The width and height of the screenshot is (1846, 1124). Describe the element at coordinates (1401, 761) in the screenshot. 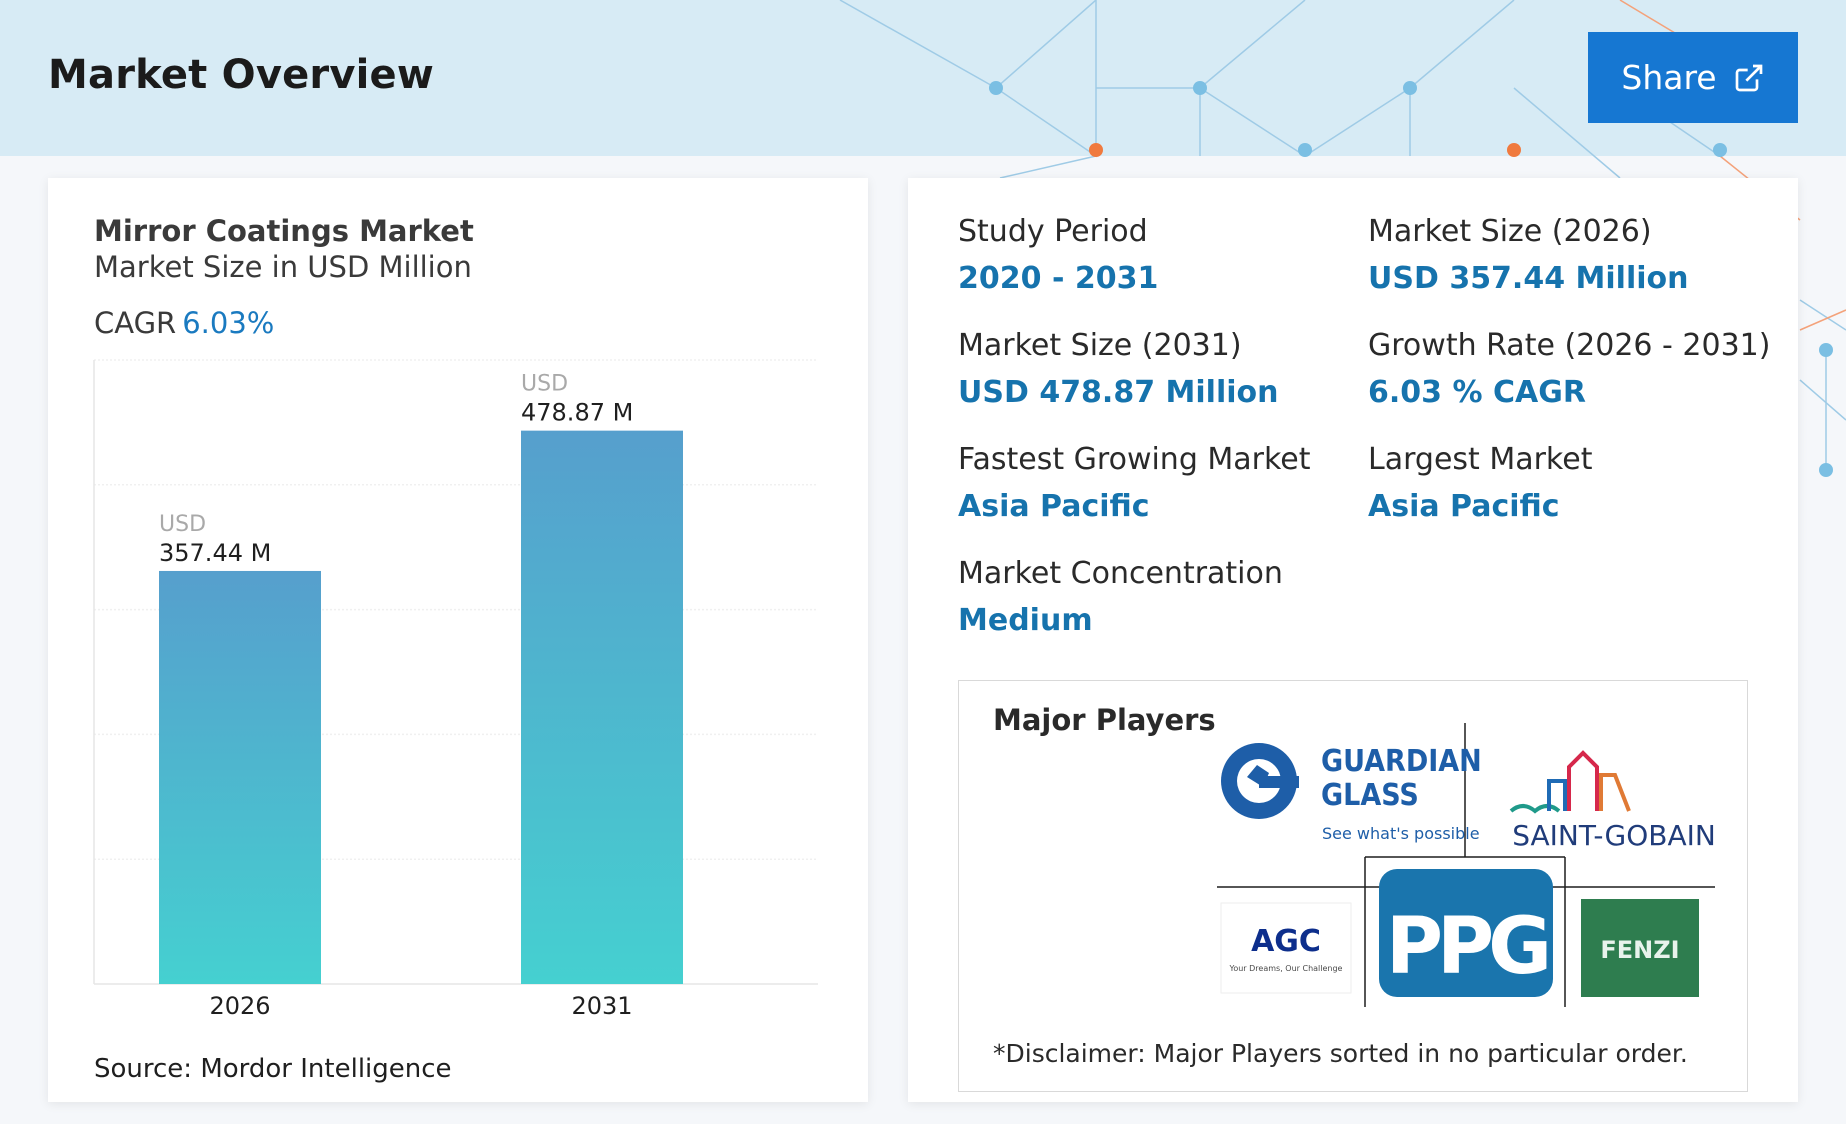

I see `svg-text: GUARDIAN` at that location.